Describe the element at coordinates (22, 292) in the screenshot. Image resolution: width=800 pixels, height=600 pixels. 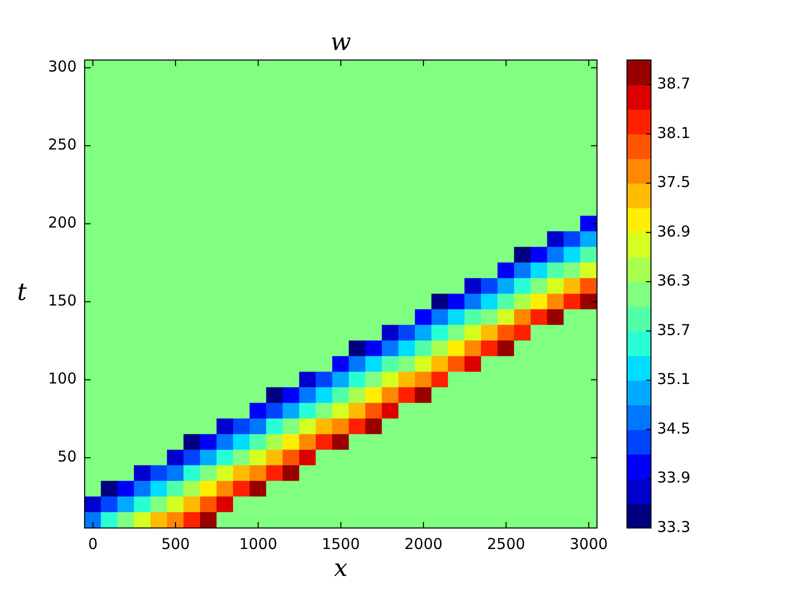
I see `y-axis-title: t` at that location.